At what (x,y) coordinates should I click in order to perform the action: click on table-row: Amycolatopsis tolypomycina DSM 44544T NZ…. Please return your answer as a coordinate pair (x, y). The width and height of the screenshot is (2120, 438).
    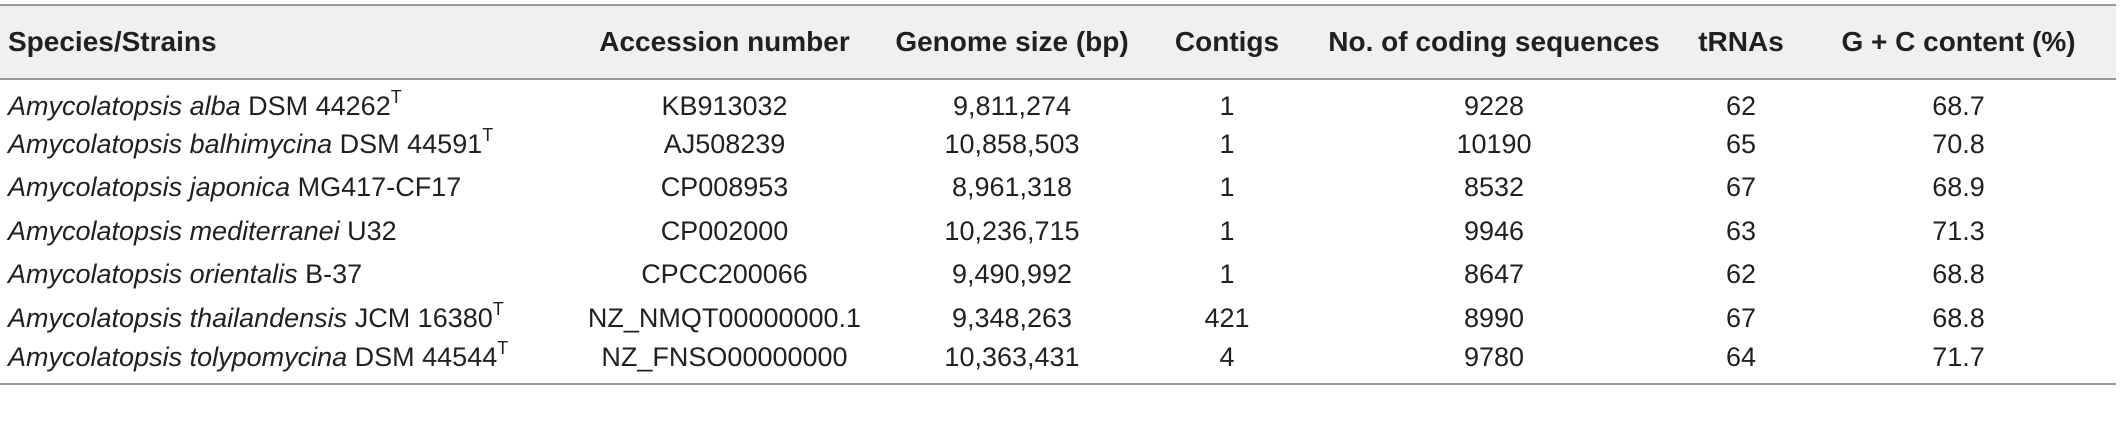
    Looking at the image, I should click on (1058, 361).